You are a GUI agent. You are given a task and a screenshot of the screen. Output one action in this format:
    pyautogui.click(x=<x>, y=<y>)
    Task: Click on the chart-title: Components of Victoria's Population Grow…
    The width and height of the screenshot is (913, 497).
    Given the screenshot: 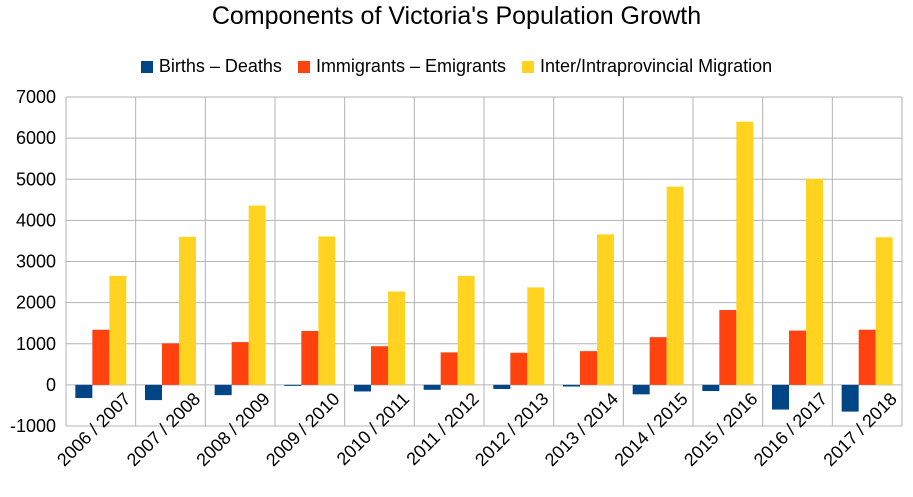 What is the action you would take?
    pyautogui.click(x=456, y=16)
    